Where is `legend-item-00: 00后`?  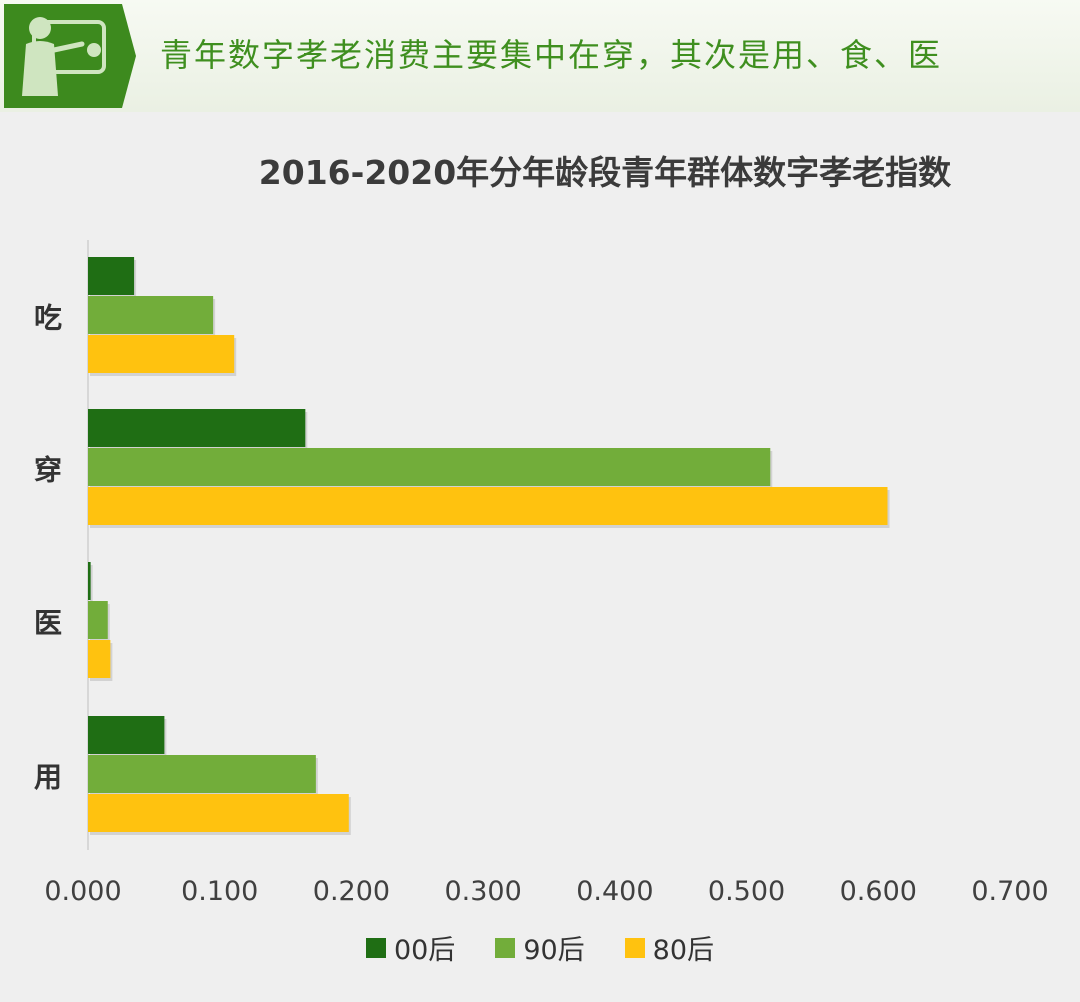
legend-item-00: 00后 is located at coordinates (410, 947).